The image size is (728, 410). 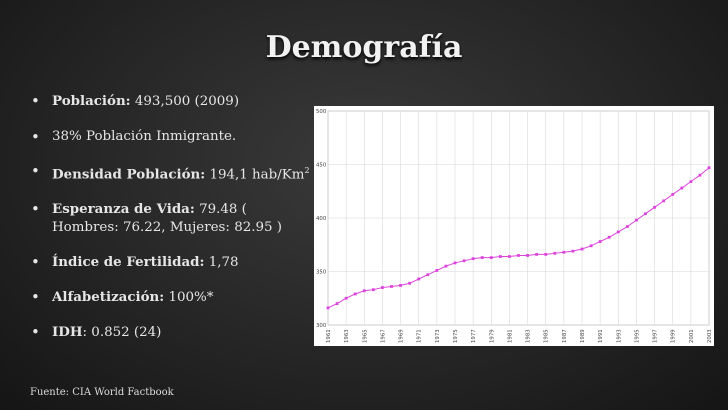 I want to click on bullet-text: 194,1 hab/Km, so click(x=255, y=175).